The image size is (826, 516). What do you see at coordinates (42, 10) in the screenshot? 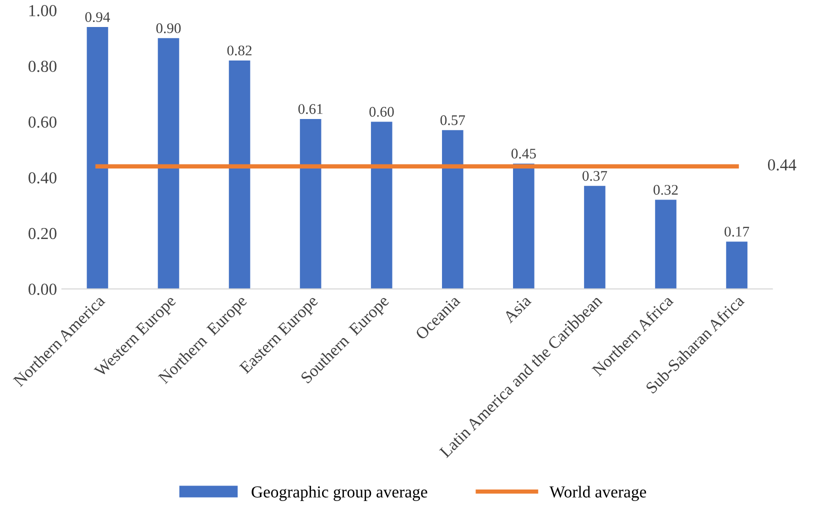
I see `y-tick-label: 1.00` at bounding box center [42, 10].